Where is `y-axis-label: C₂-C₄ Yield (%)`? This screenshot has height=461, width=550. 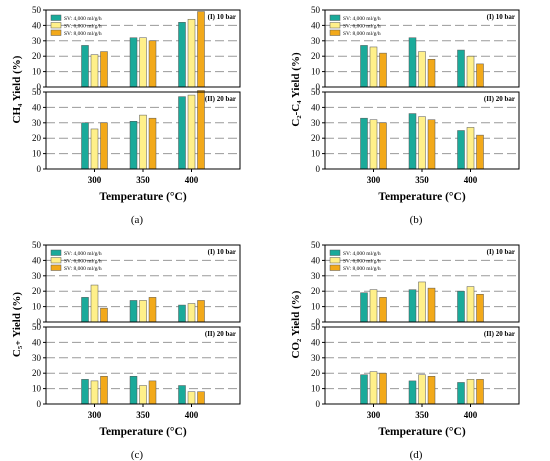
y-axis-label: C₂-C₄ Yield (%) is located at coordinates (296, 89).